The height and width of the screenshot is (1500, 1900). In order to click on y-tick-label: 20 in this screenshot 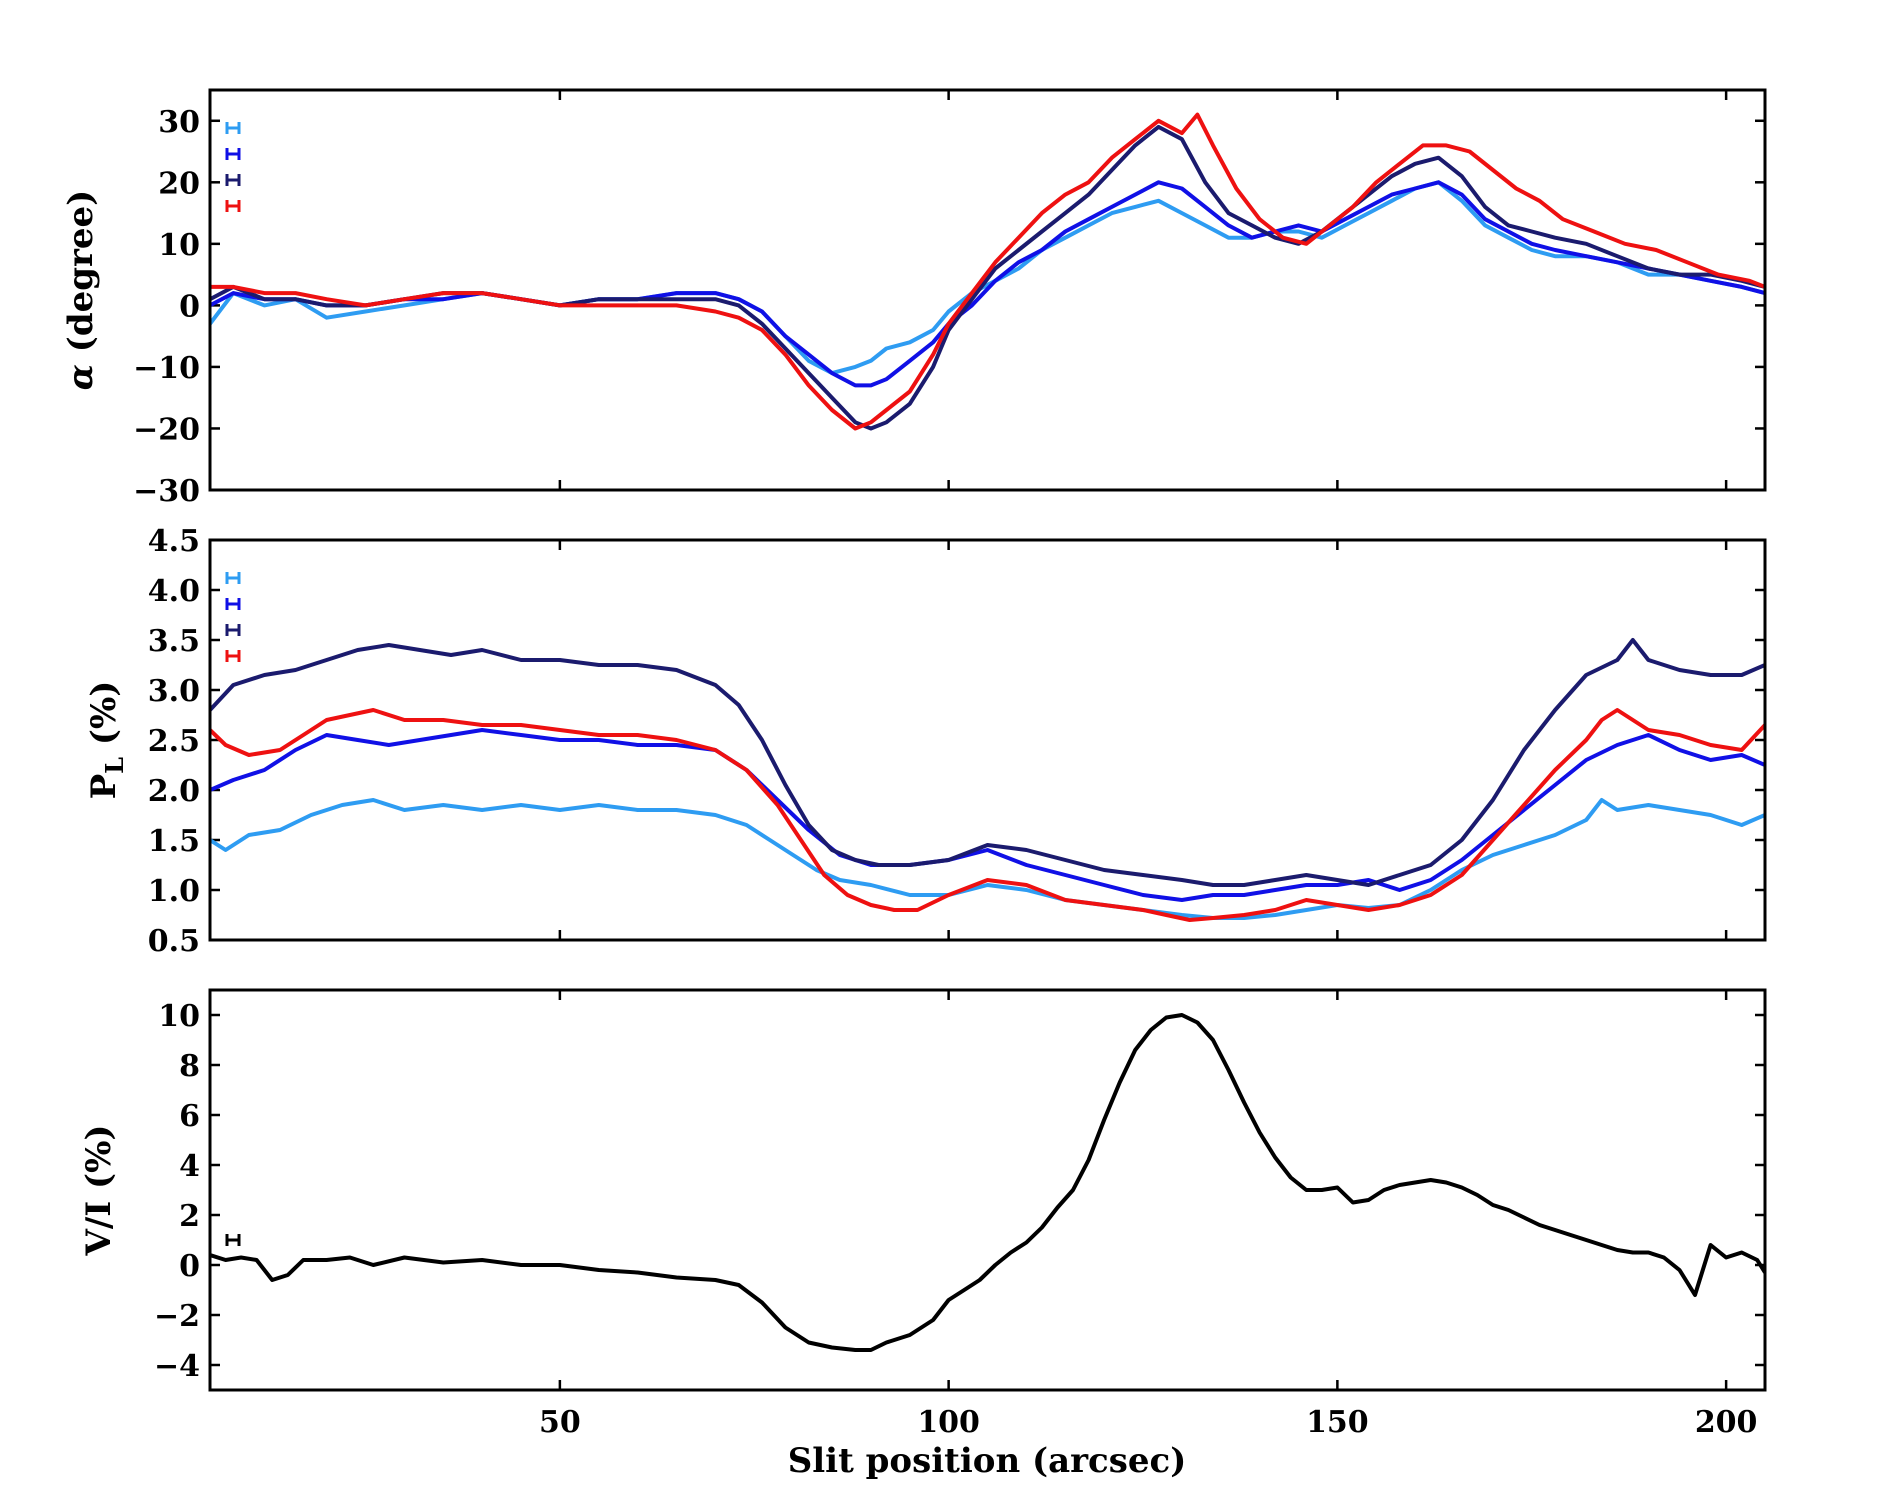, I will do `click(179, 183)`.